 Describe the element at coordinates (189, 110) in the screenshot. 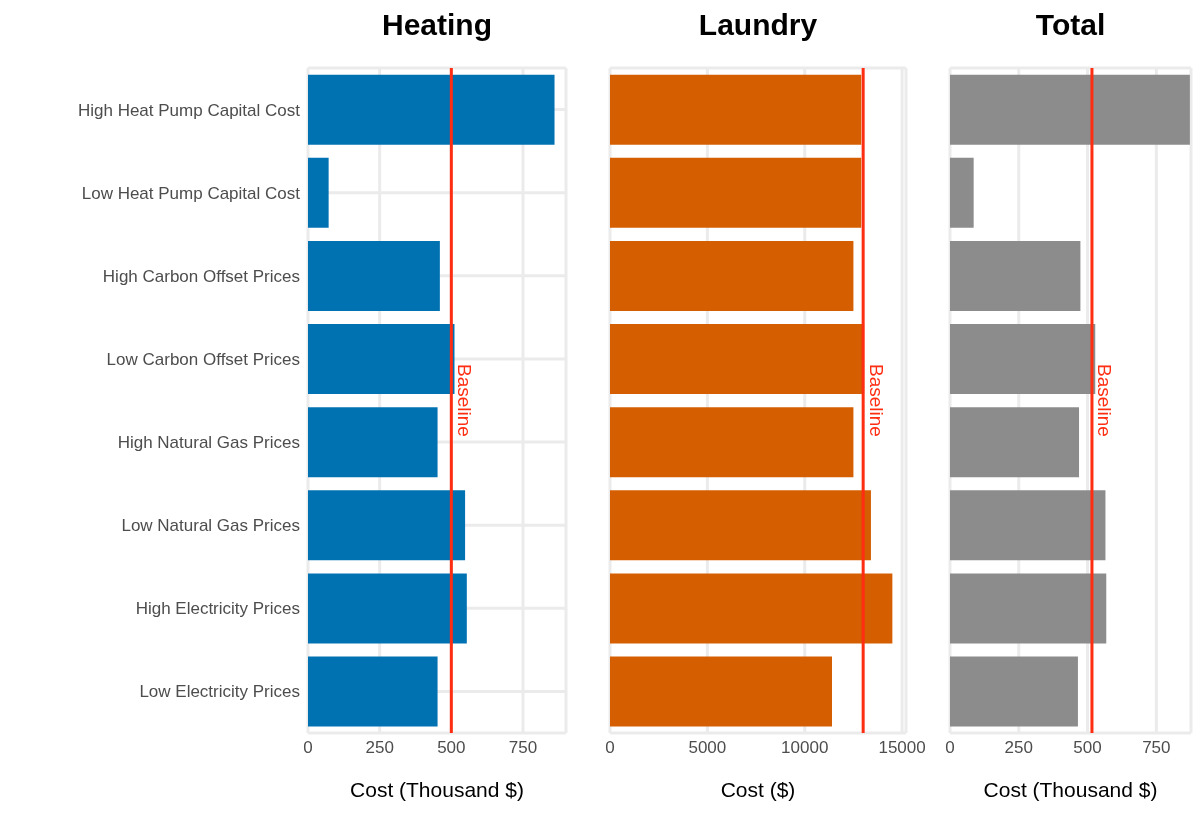

I see `y-tick-label: High Heat Pump Capital Cost` at that location.